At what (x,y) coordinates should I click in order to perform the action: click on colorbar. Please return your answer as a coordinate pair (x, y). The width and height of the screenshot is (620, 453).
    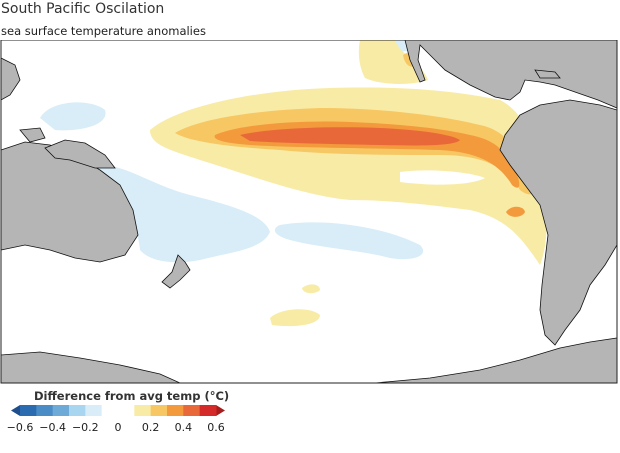
    Looking at the image, I should click on (118, 410).